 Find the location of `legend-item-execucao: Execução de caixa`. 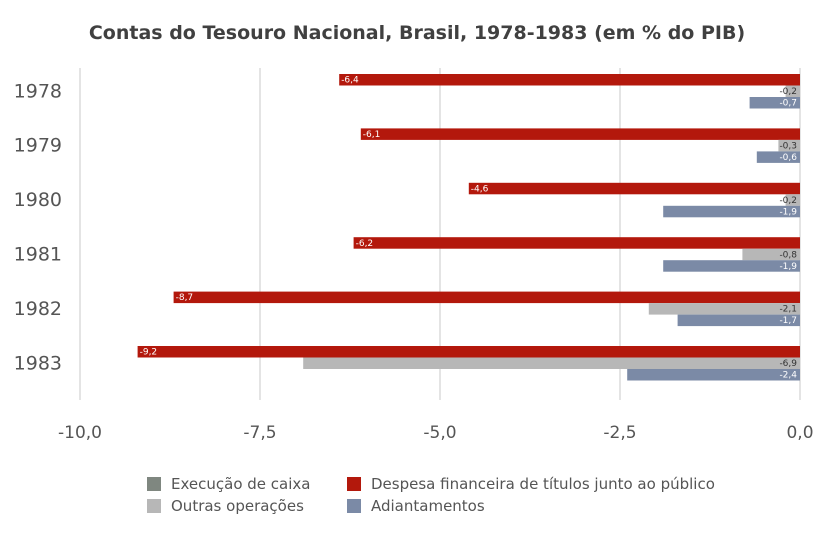

legend-item-execucao: Execução de caixa is located at coordinates (228, 484).